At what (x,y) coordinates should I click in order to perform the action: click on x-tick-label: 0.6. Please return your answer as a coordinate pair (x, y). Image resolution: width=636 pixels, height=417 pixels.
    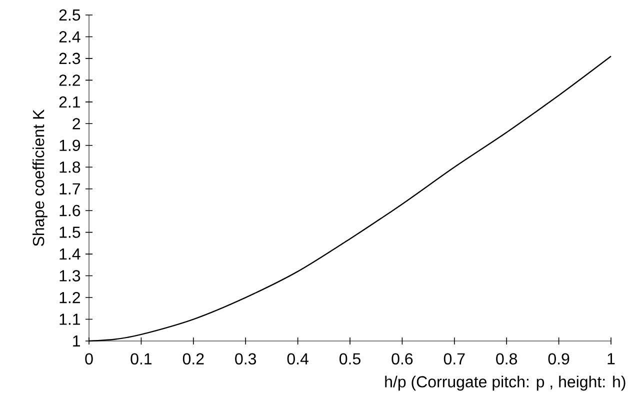
    Looking at the image, I should click on (402, 359).